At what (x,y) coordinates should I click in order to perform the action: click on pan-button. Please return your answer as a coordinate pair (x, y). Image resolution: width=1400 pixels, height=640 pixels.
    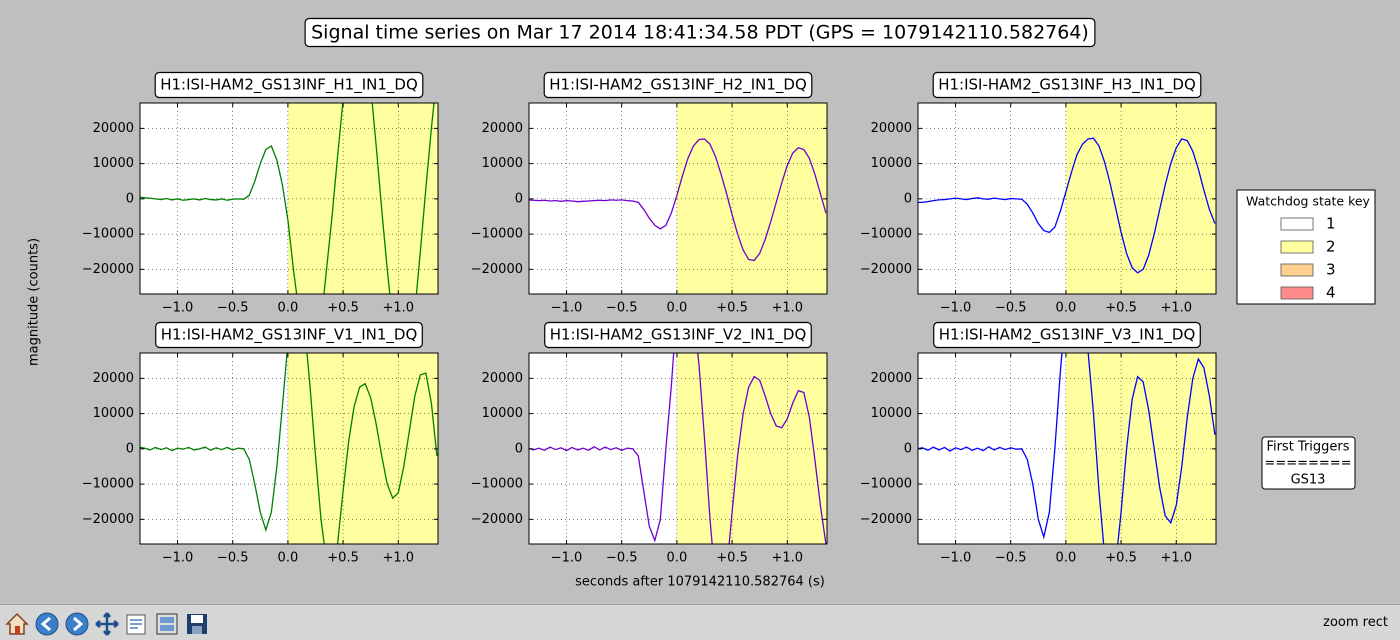
    Looking at the image, I should click on (107, 624).